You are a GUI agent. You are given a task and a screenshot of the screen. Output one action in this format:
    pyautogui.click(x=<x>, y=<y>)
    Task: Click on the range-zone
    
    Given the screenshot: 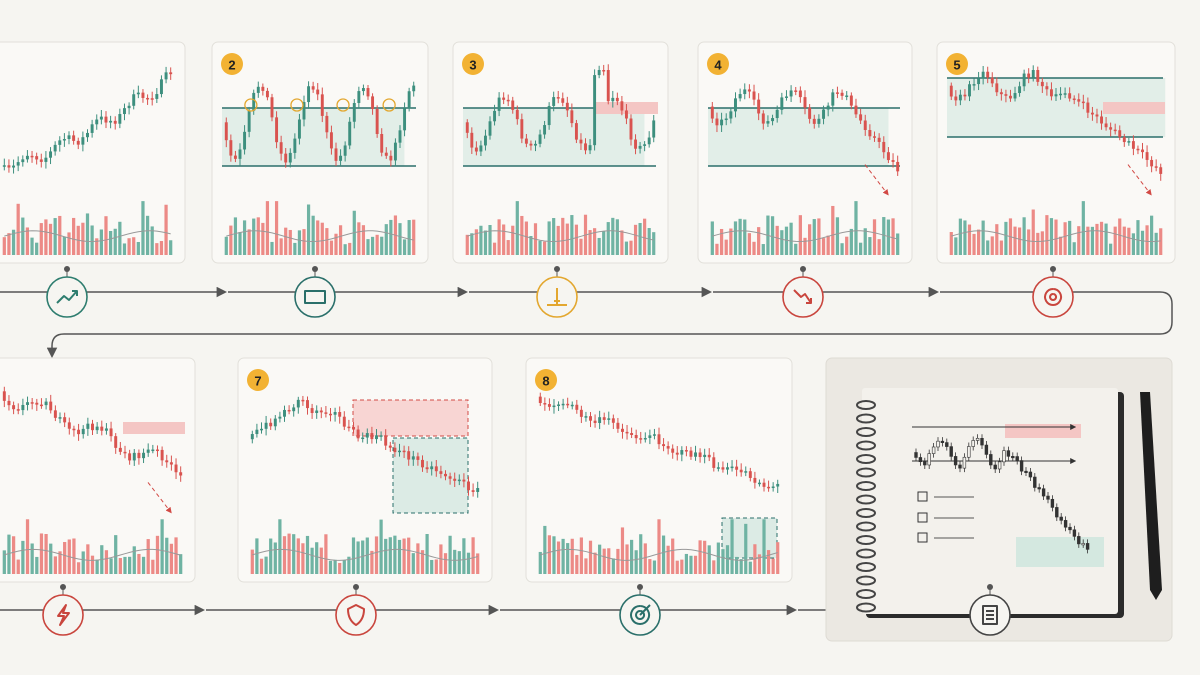 What is the action you would take?
    pyautogui.click(x=313, y=137)
    